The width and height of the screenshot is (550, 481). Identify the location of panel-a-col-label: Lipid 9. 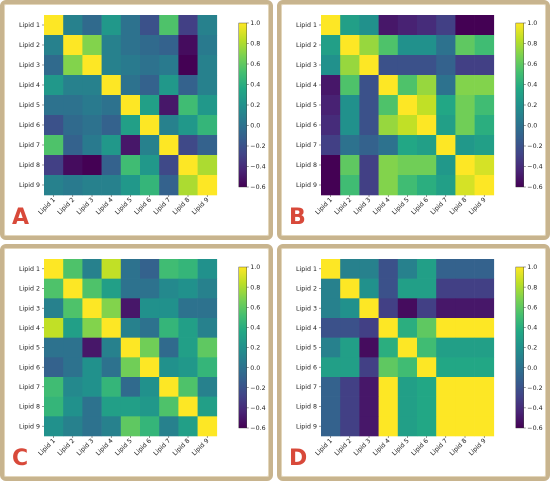
(201, 206).